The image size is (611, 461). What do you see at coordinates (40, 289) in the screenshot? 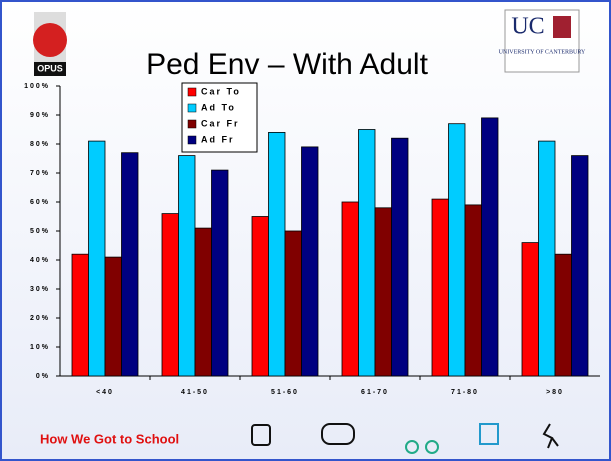
I see `y-tick-label: 30%` at bounding box center [40, 289].